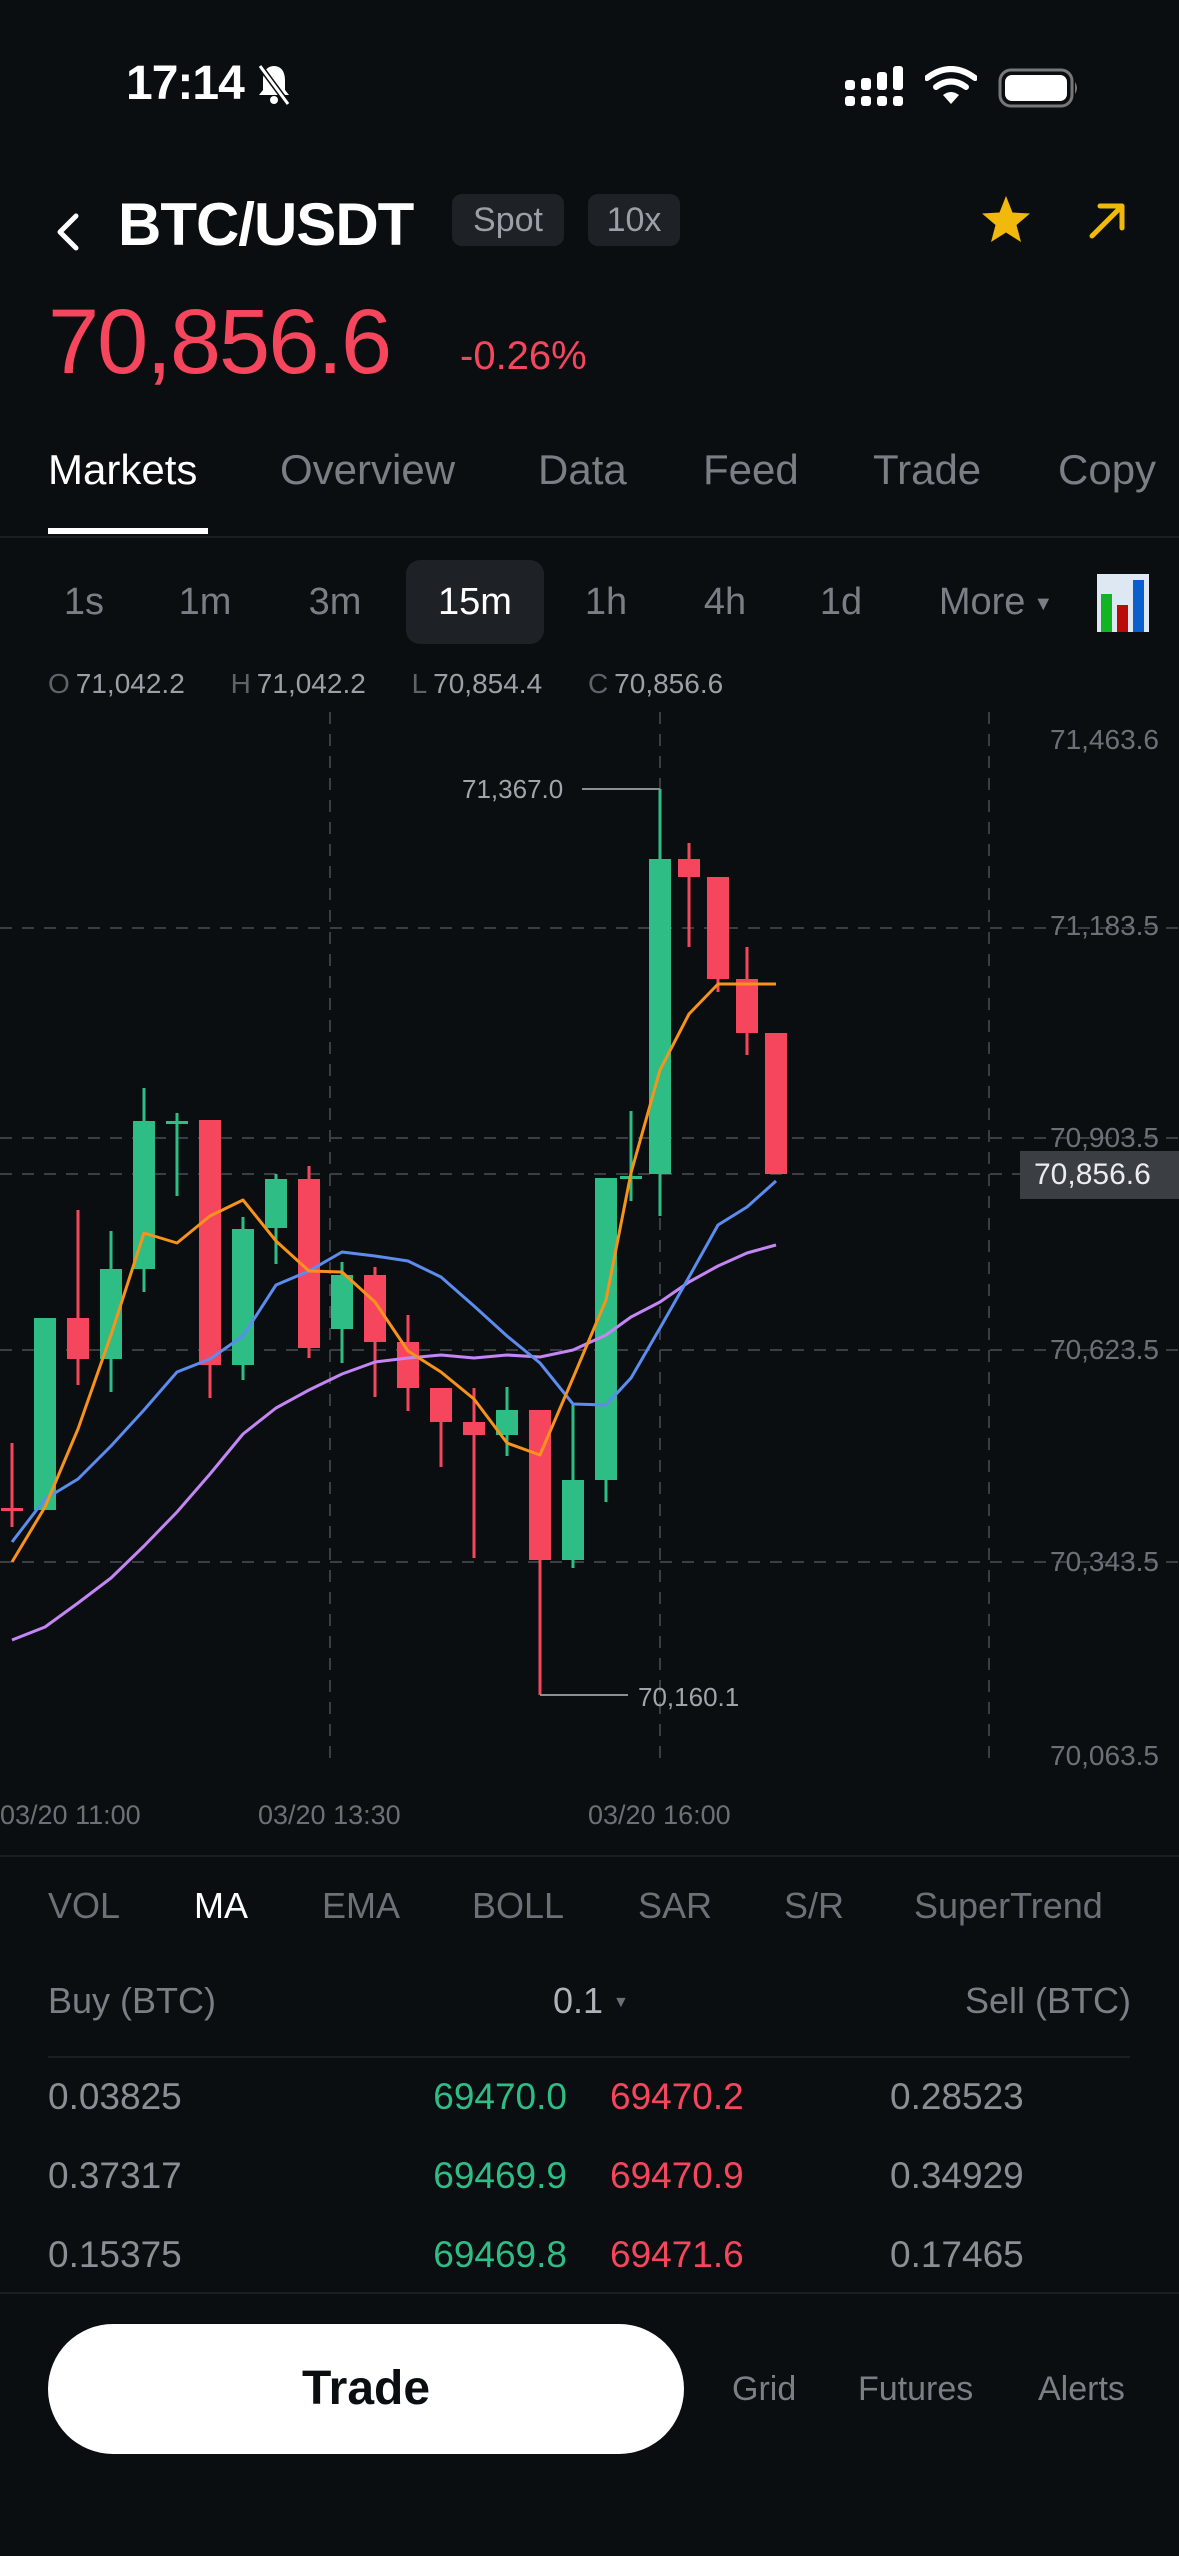 This screenshot has width=1179, height=2556. Describe the element at coordinates (500, 2096) in the screenshot. I see `bid-price: 69470.0` at that location.